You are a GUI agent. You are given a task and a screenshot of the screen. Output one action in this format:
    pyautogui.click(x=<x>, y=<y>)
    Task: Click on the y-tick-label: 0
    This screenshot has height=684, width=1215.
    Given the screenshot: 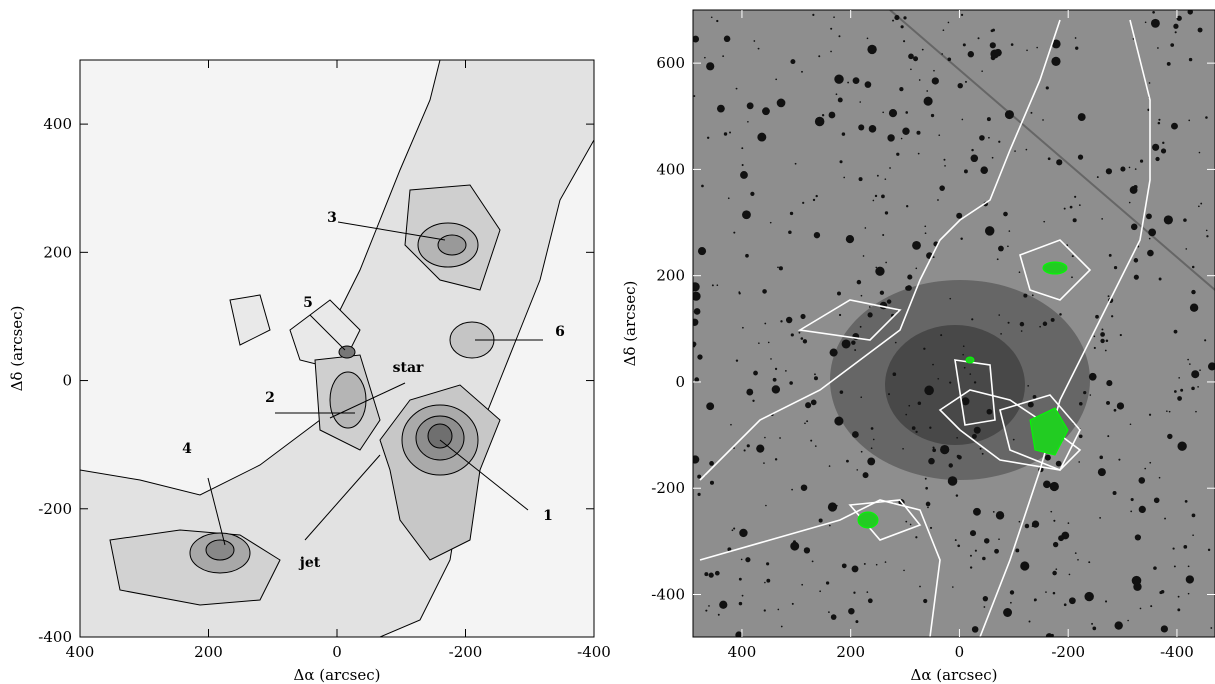 What is the action you would take?
    pyautogui.click(x=680, y=382)
    